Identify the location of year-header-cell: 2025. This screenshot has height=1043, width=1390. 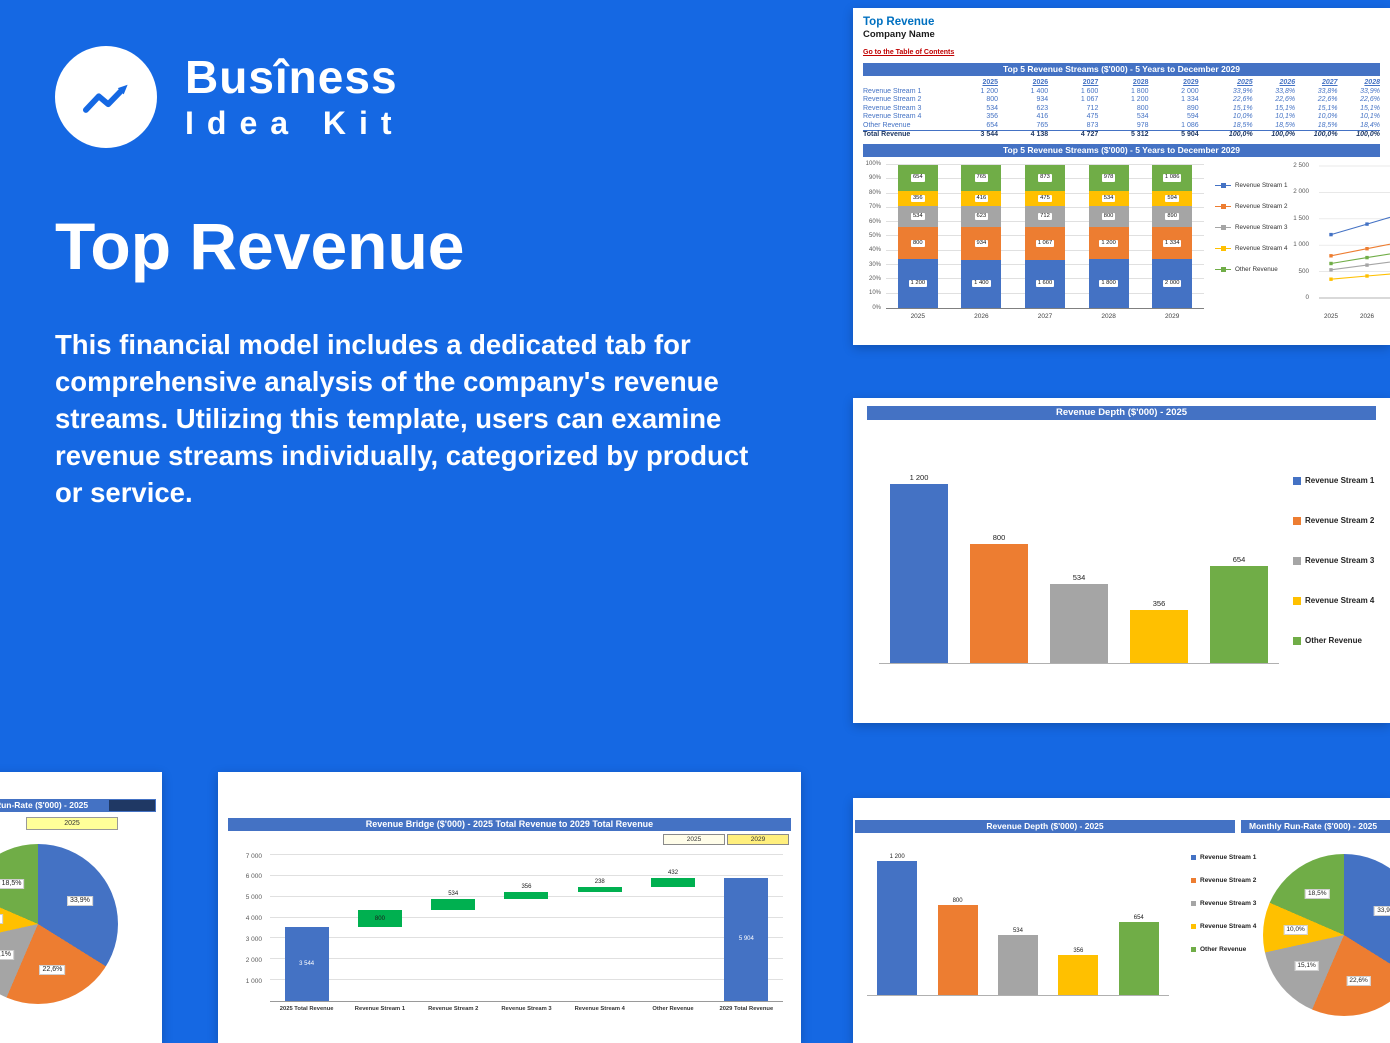
(990, 82).